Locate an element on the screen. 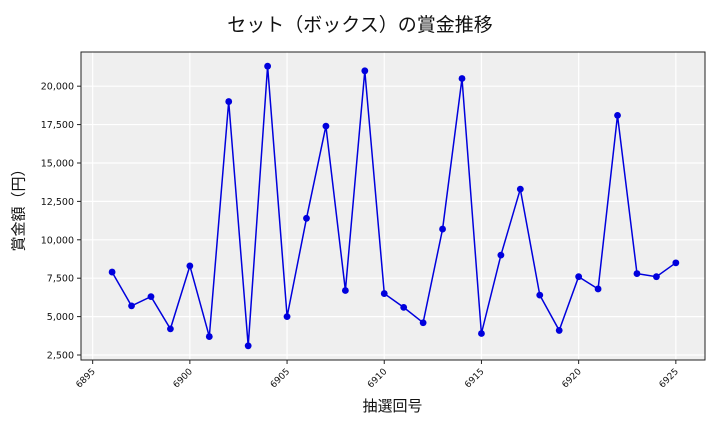 The image size is (720, 432). x-axis-label: 抽選回号 is located at coordinates (392, 406).